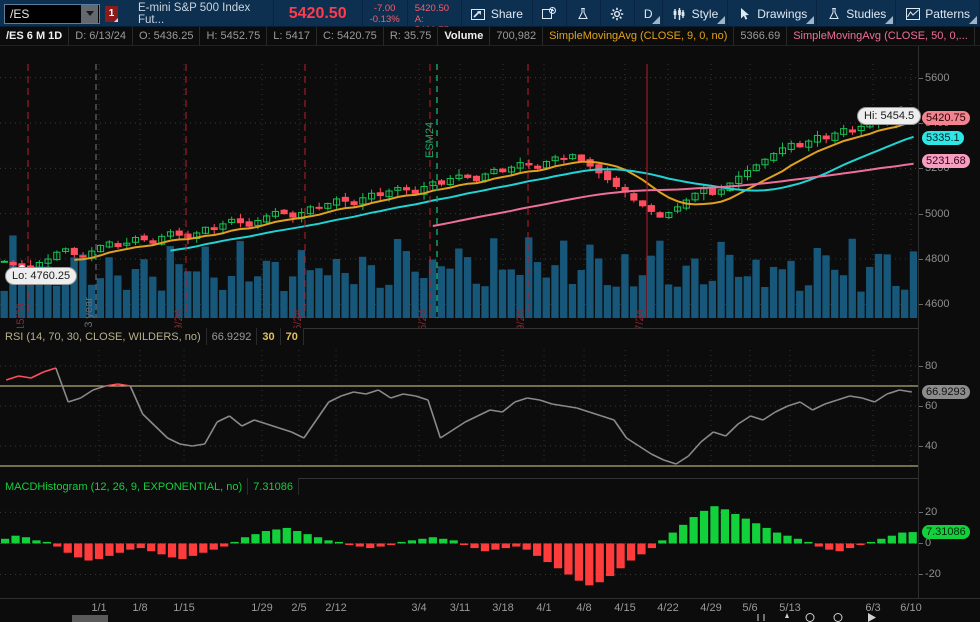 This screenshot has height=622, width=980. Describe the element at coordinates (269, 336) in the screenshot. I see `rsi-oversold-level: 30` at that location.